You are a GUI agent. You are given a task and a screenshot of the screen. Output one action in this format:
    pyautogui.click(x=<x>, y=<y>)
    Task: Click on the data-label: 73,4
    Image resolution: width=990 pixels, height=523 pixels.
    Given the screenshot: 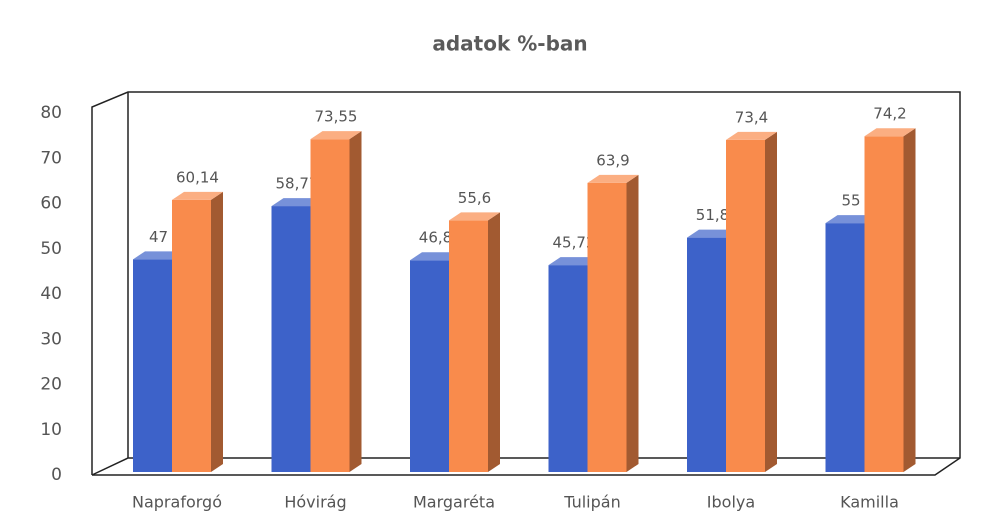 What is the action you would take?
    pyautogui.click(x=751, y=117)
    